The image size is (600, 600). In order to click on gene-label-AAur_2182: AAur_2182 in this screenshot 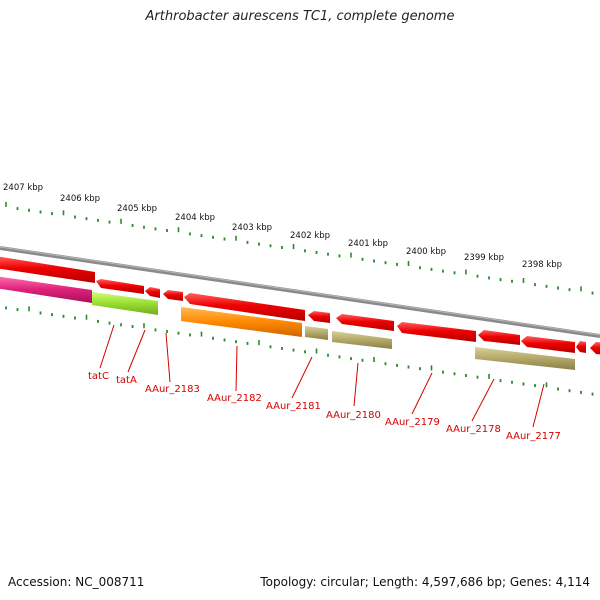, I will do `click(234, 398)`.